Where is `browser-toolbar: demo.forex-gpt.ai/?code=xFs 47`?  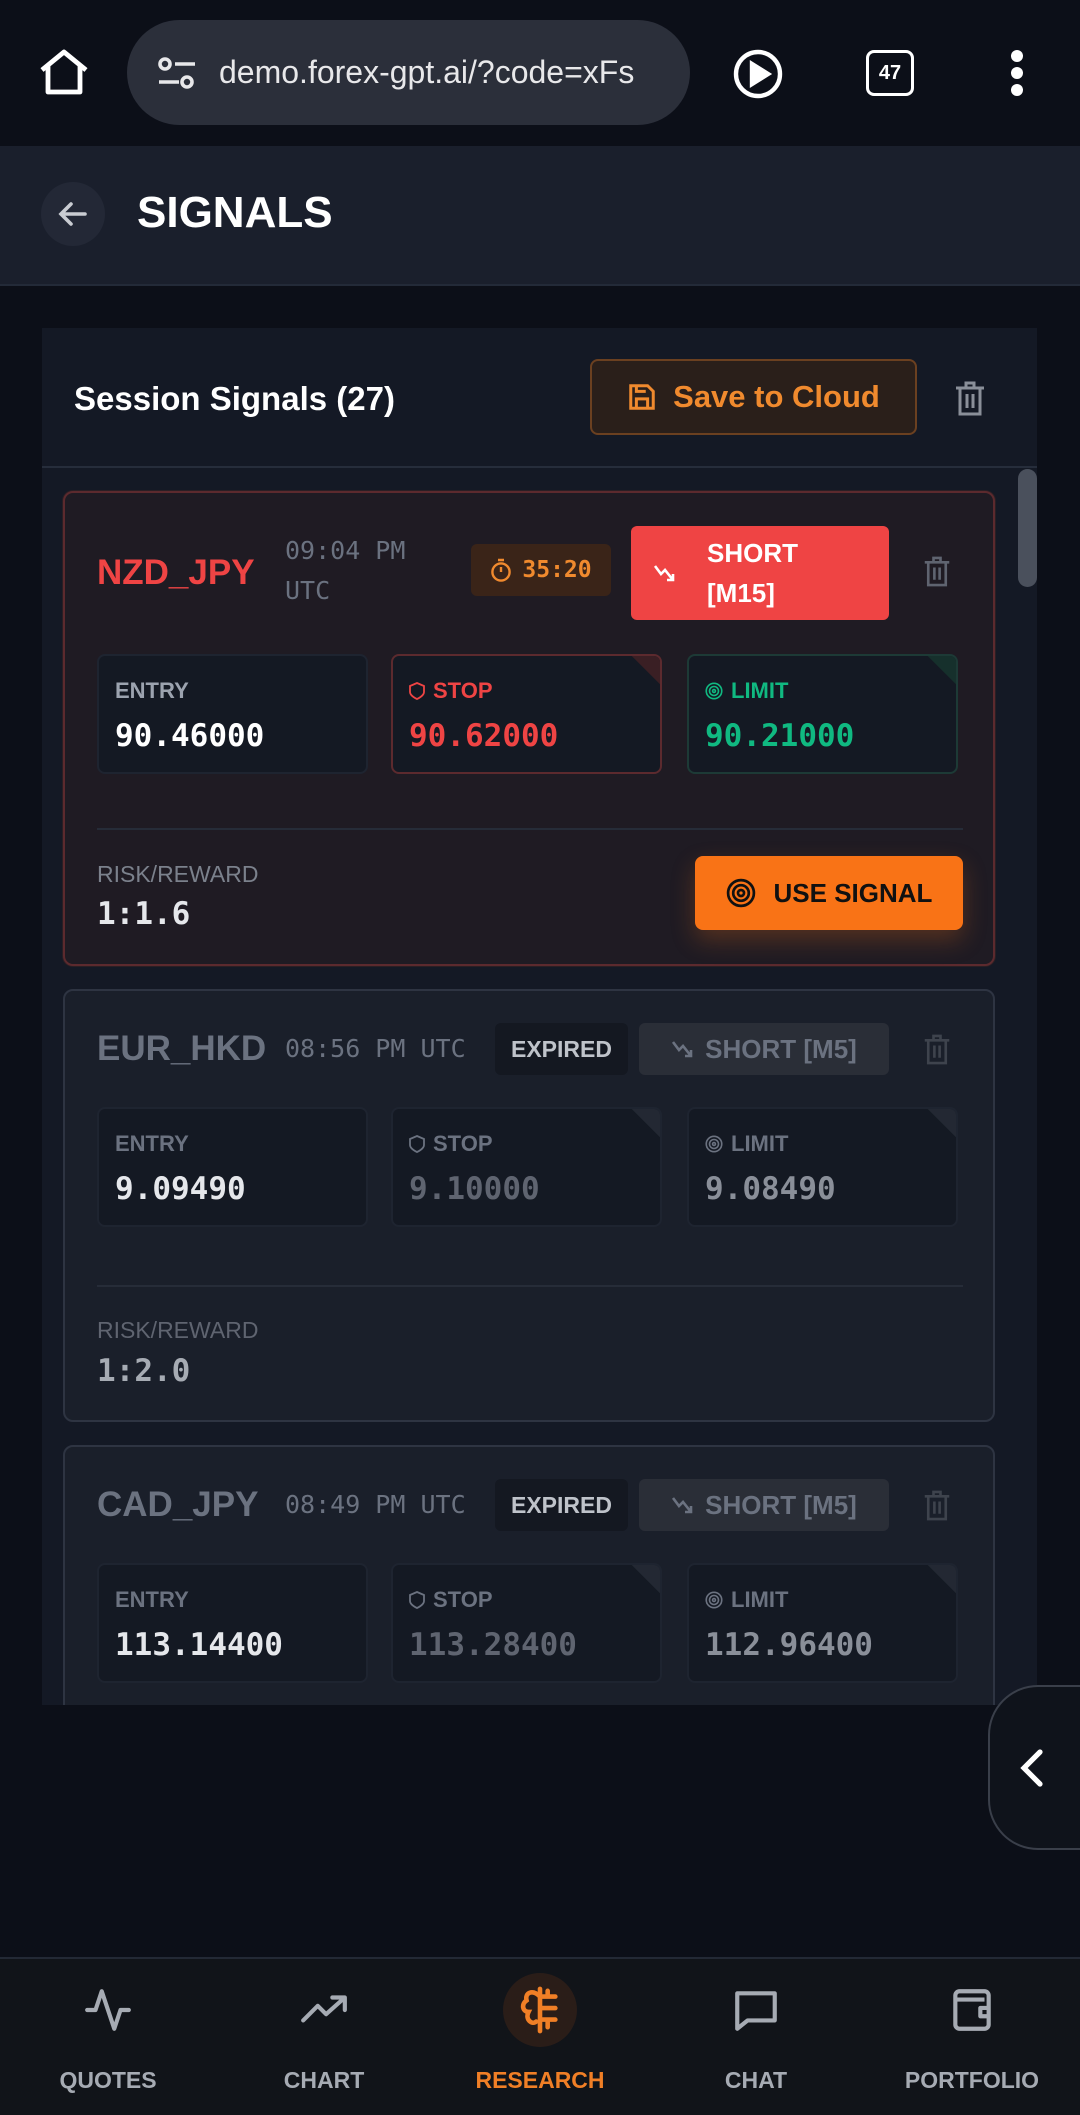
browser-toolbar: demo.forex-gpt.ai/?code=xFs 47 is located at coordinates (540, 73).